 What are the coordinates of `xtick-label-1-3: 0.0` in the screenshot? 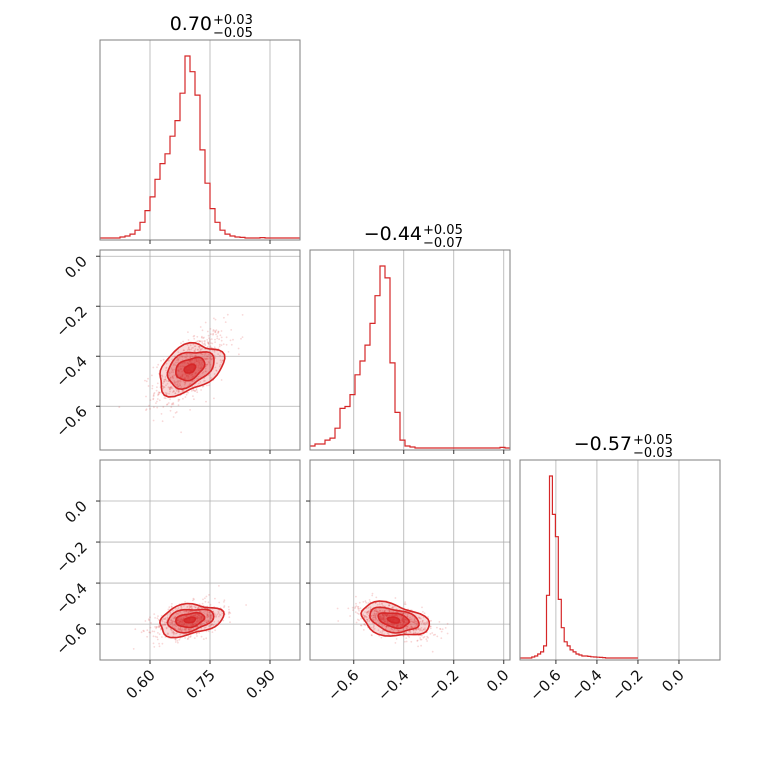 It's located at (498, 681).